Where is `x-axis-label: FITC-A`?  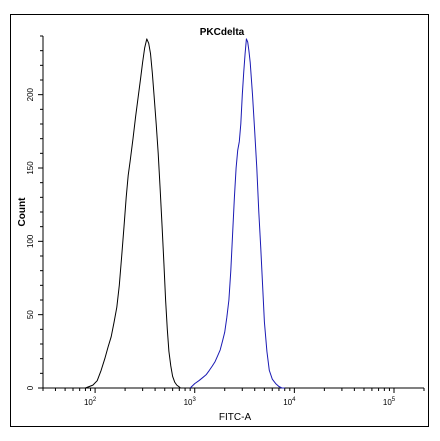 x-axis-label: FITC-A is located at coordinates (235, 417).